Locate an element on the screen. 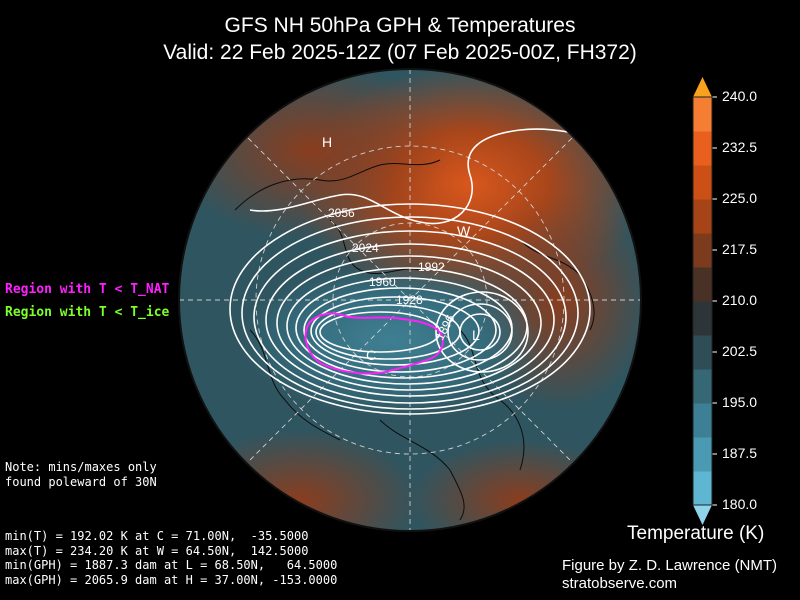 Image resolution: width=800 pixels, height=600 pixels. nat-legend-label: Region with T < T_NAT is located at coordinates (87, 289).